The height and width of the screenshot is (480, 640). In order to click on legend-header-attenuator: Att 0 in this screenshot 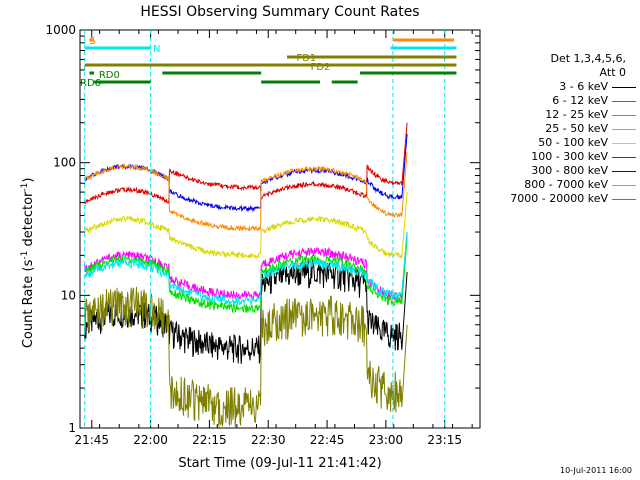, I will do `click(612, 72)`.